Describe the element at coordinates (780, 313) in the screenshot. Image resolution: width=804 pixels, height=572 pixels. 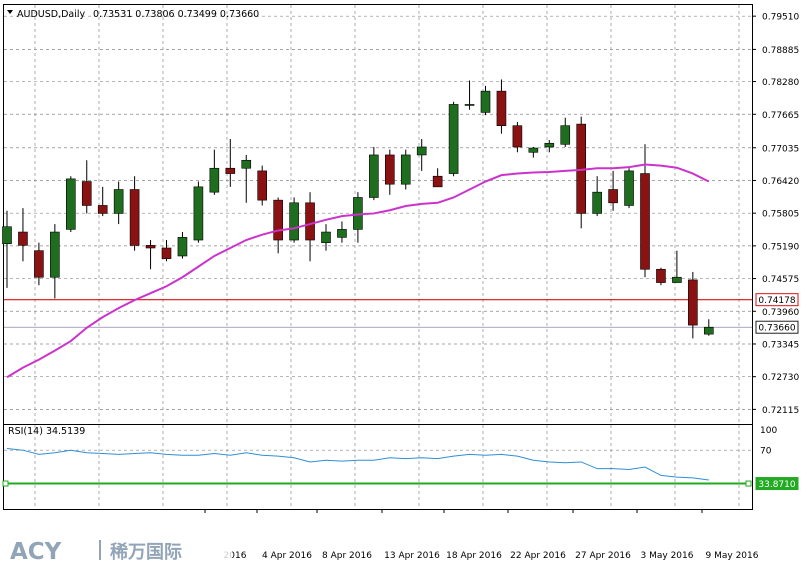
I see `y-tick-label: 0.73960` at that location.